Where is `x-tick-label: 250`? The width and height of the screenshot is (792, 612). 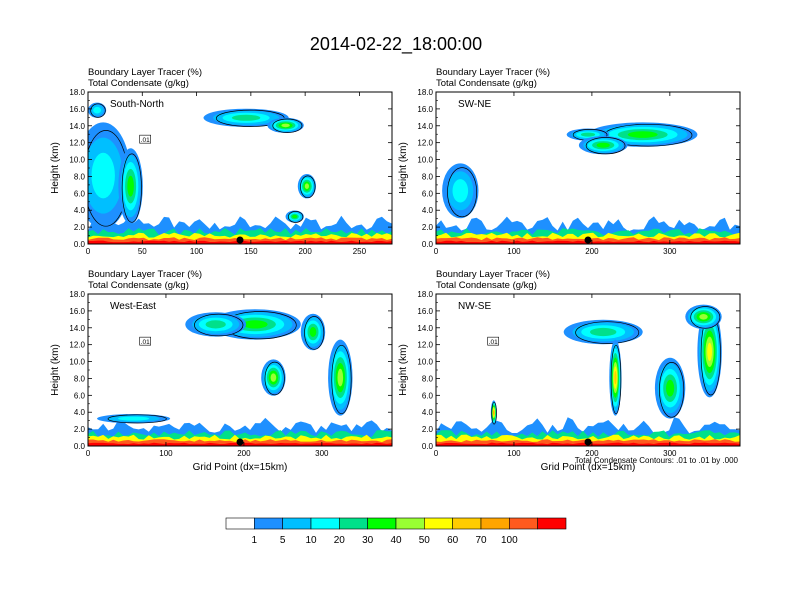
x-tick-label: 250 is located at coordinates (360, 251).